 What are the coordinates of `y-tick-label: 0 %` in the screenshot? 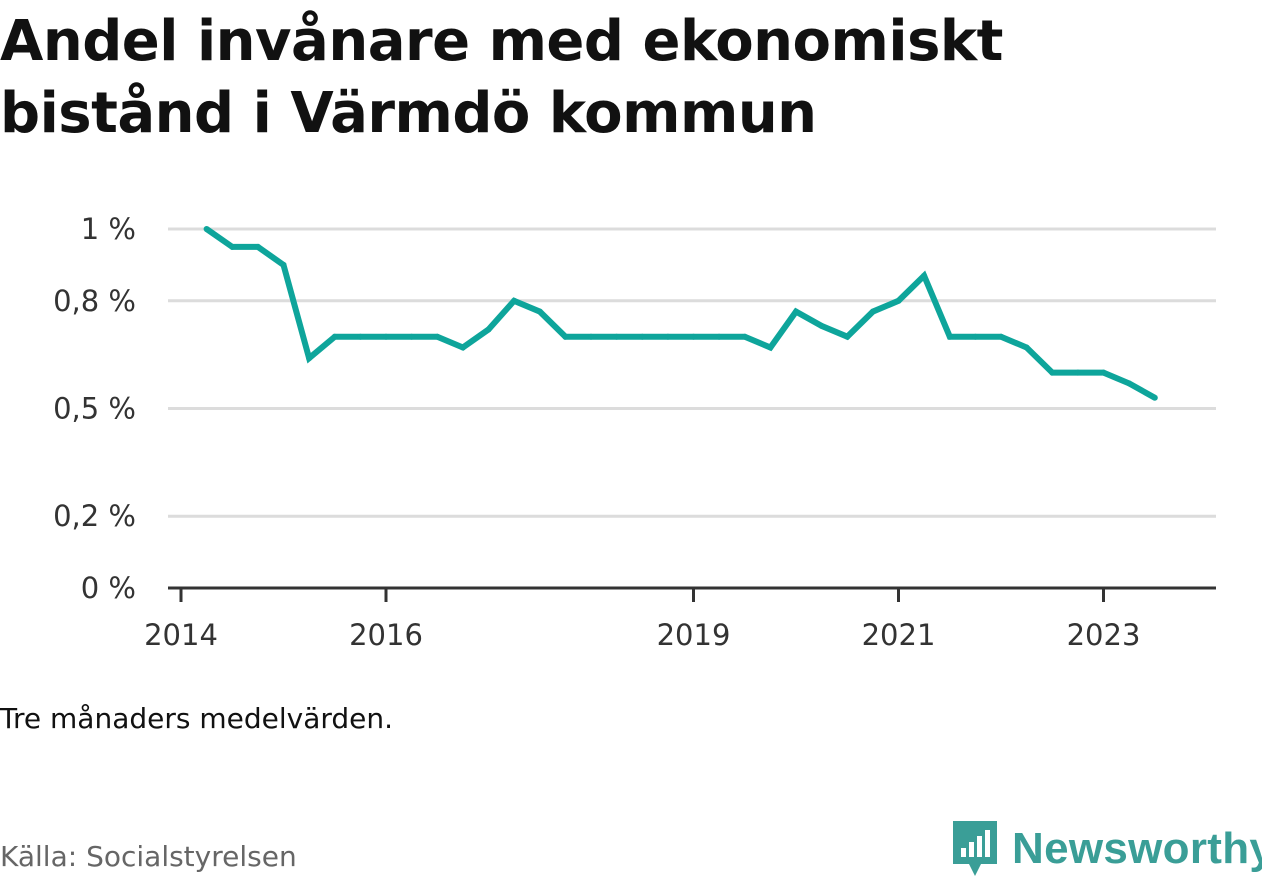 It's located at (108, 588).